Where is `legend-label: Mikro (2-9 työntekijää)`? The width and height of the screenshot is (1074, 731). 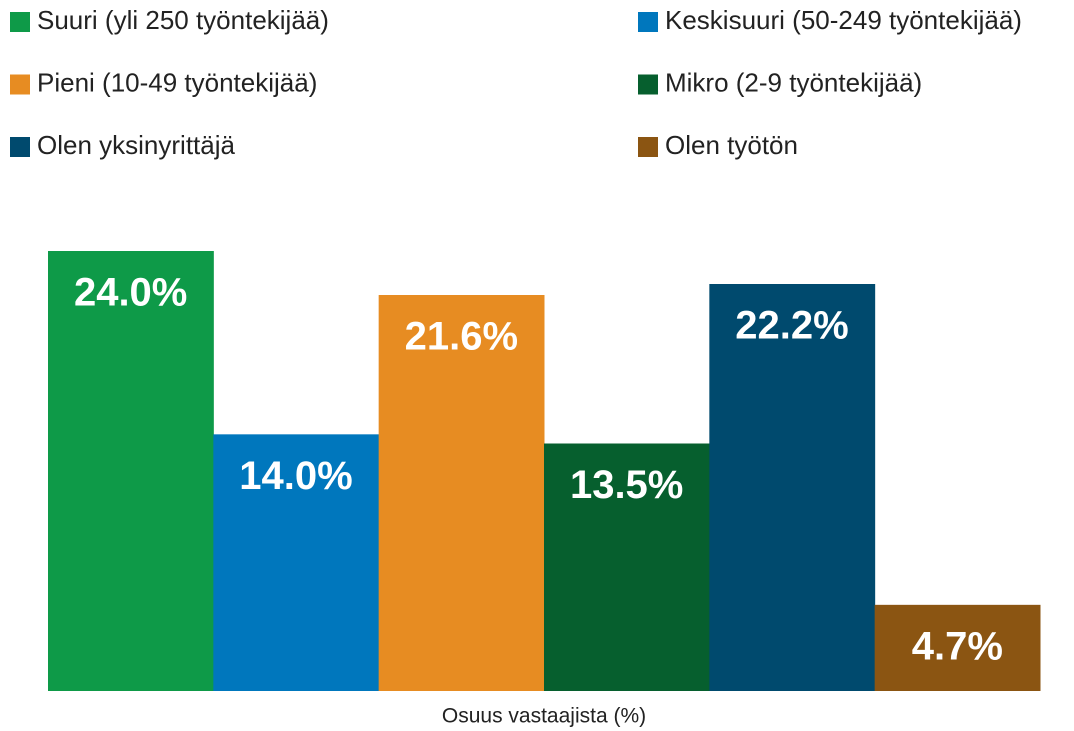
legend-label: Mikro (2-9 työntekijää) is located at coordinates (793, 82).